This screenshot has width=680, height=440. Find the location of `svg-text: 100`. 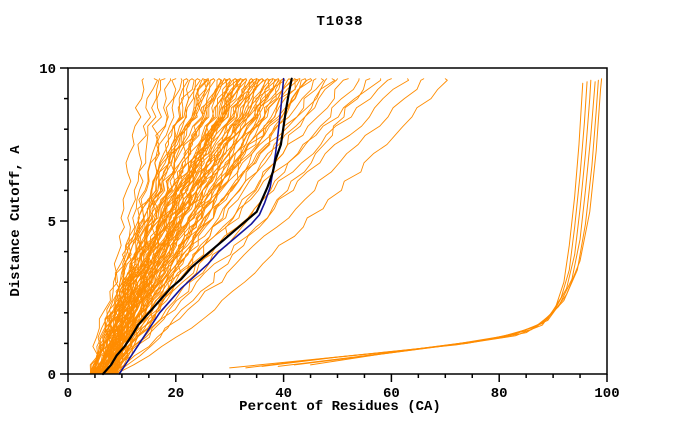

svg-text: 100 is located at coordinates (606, 394).